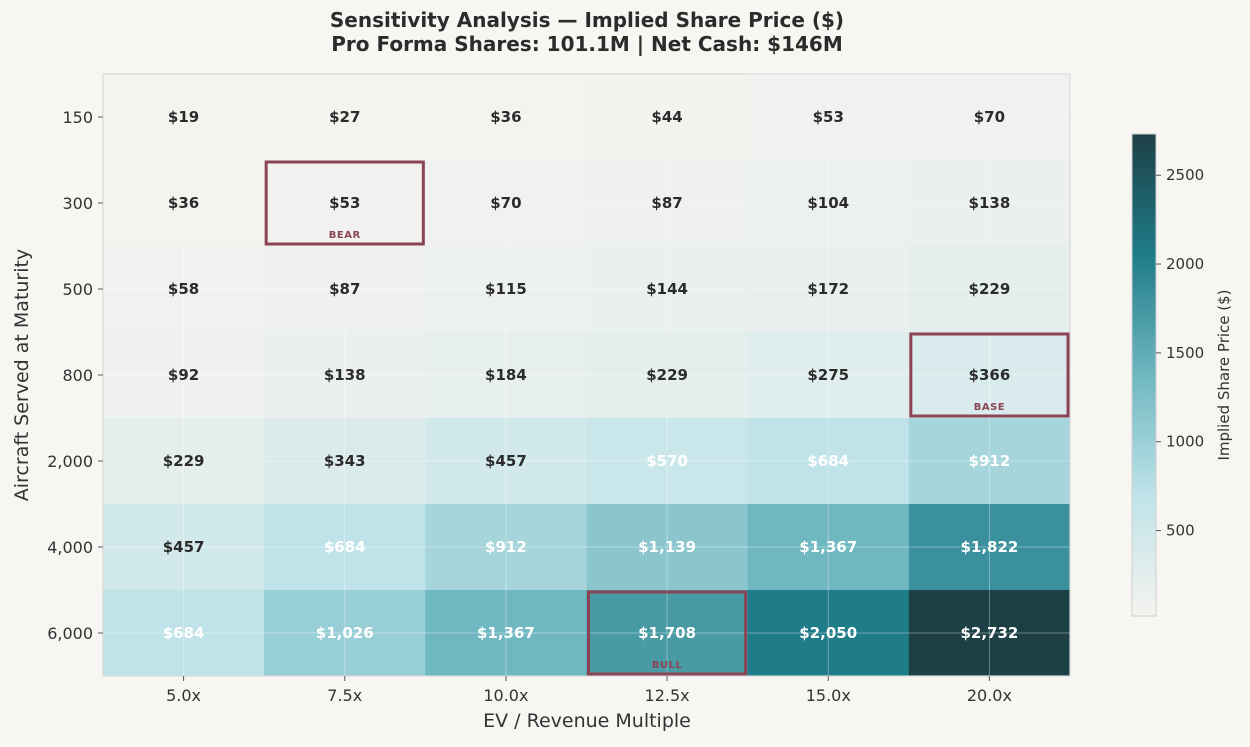 Image resolution: width=1250 pixels, height=747 pixels. What do you see at coordinates (505, 695) in the screenshot?
I see `x-tick-label: 10.0x` at bounding box center [505, 695].